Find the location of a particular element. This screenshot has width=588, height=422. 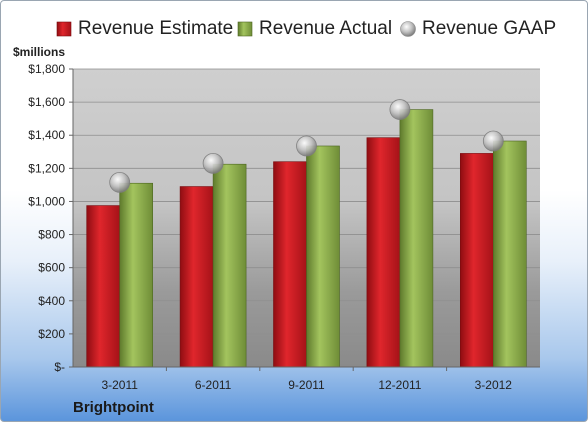

y-tick-label: $1,200 is located at coordinates (46, 168).